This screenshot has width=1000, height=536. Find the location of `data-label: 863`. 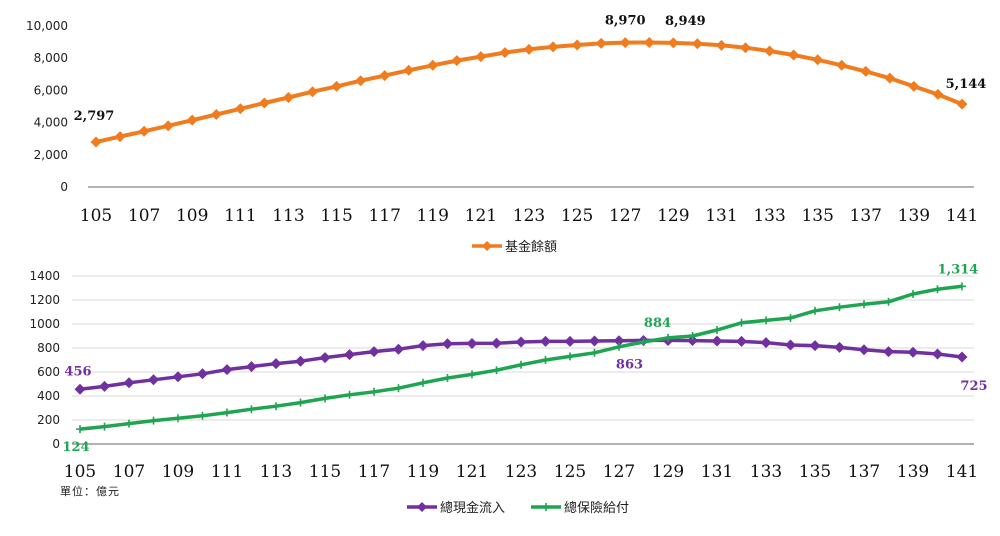

data-label: 863 is located at coordinates (629, 364).